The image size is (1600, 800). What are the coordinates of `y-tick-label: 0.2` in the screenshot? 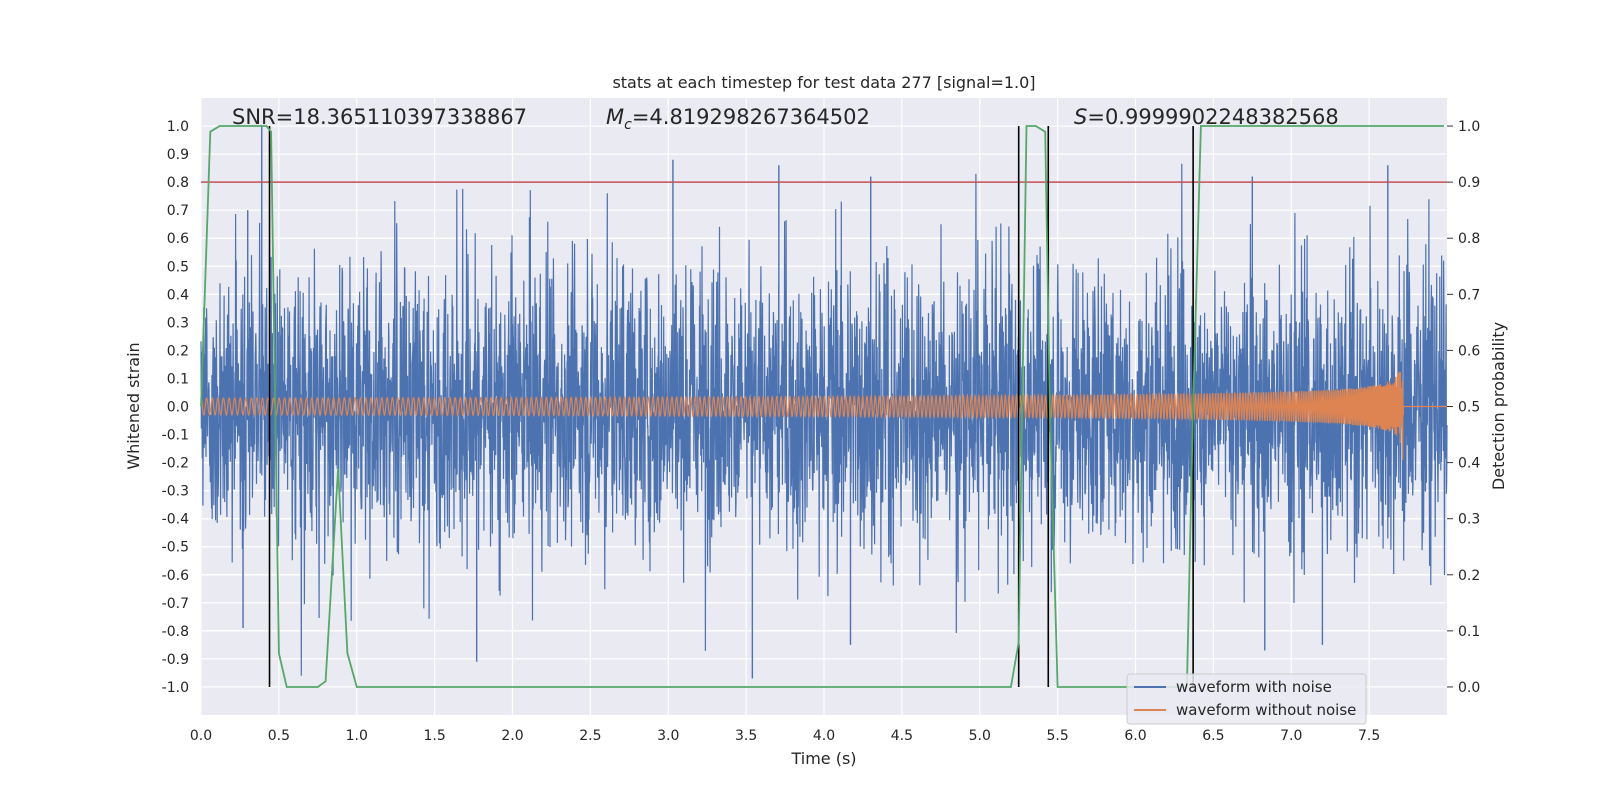 It's located at (178, 351).